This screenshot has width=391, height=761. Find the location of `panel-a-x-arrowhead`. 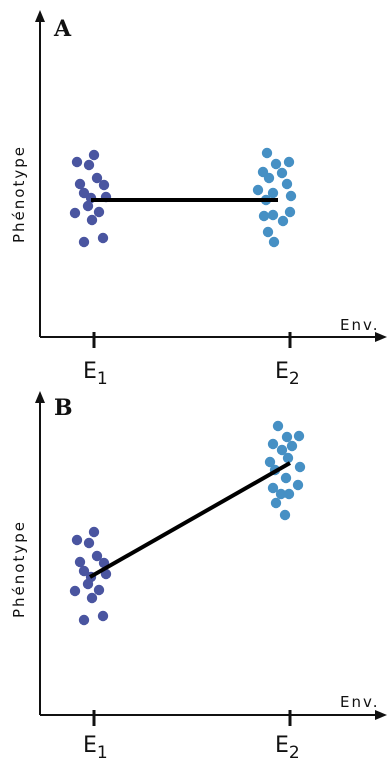

panel-a-x-arrowhead is located at coordinates (381, 337).